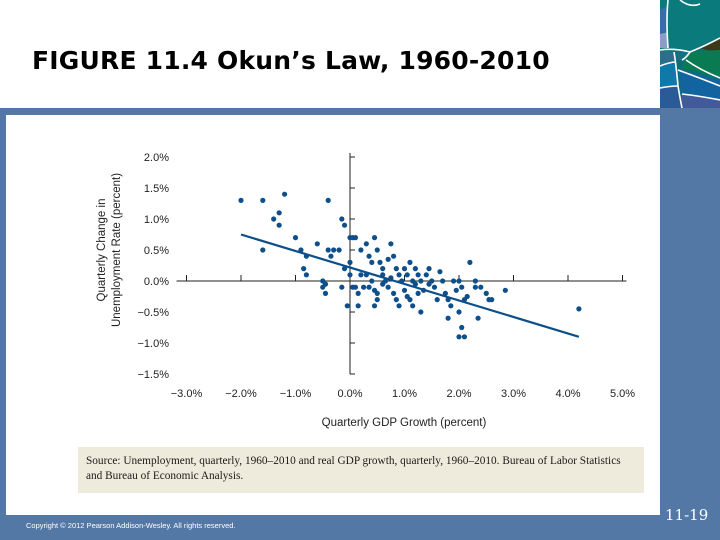  Describe the element at coordinates (404, 423) in the screenshot. I see `x-axis-title: Quarterly GDP Growth (percent)` at that location.